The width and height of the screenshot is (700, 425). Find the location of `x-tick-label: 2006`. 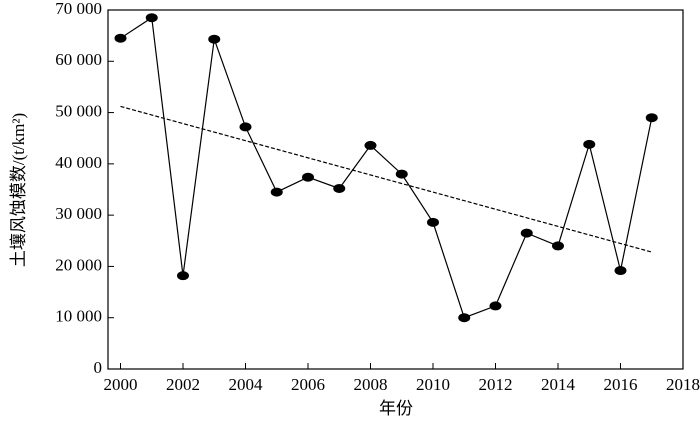

x-tick-label: 2006 is located at coordinates (308, 384).